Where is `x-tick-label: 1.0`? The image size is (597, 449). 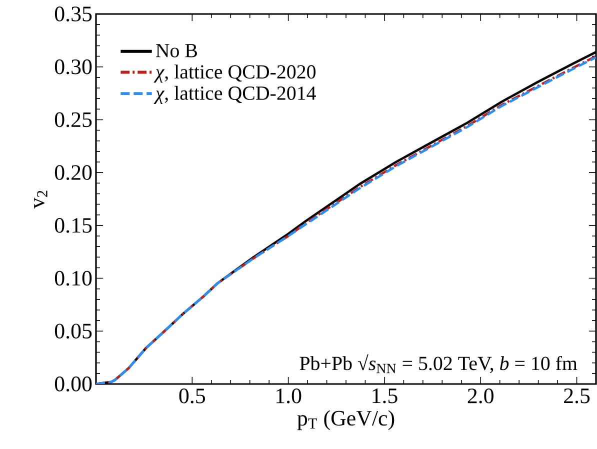
x-tick-label: 1.0 is located at coordinates (289, 396).